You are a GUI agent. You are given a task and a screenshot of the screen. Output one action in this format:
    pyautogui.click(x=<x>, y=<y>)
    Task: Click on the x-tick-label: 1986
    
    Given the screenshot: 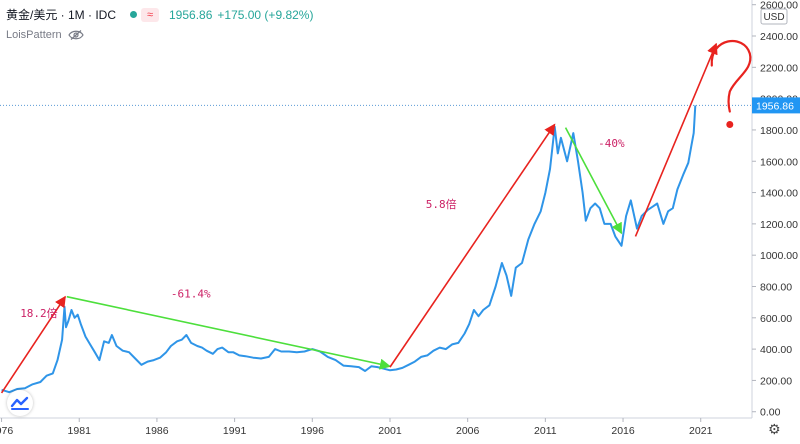 What is the action you would take?
    pyautogui.click(x=157, y=431)
    